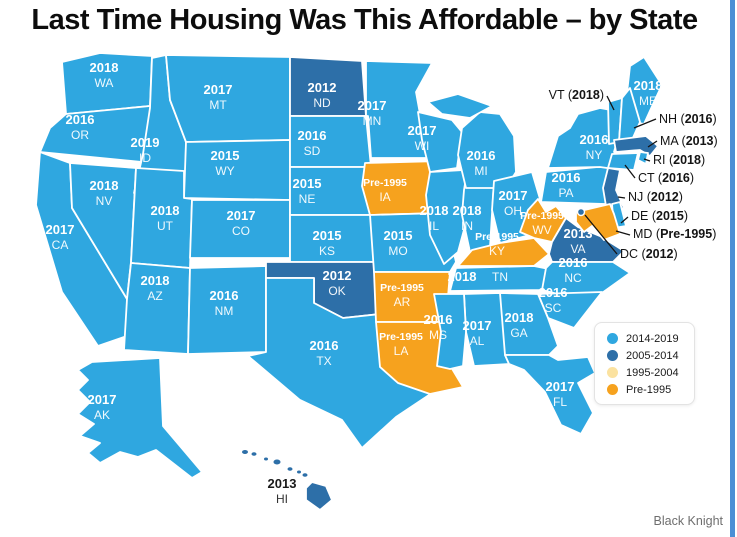 This screenshot has width=737, height=537. Describe the element at coordinates (542, 216) in the screenshot. I see `state-year-label-wv: Pre-1995` at that location.